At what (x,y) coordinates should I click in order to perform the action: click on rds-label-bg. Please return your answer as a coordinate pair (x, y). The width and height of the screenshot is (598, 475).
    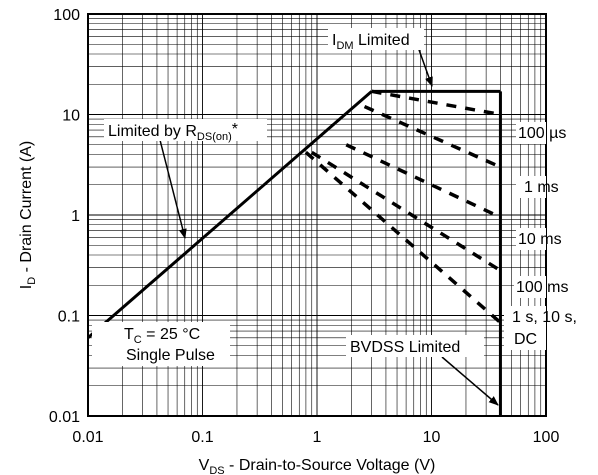
    Looking at the image, I should click on (185, 130).